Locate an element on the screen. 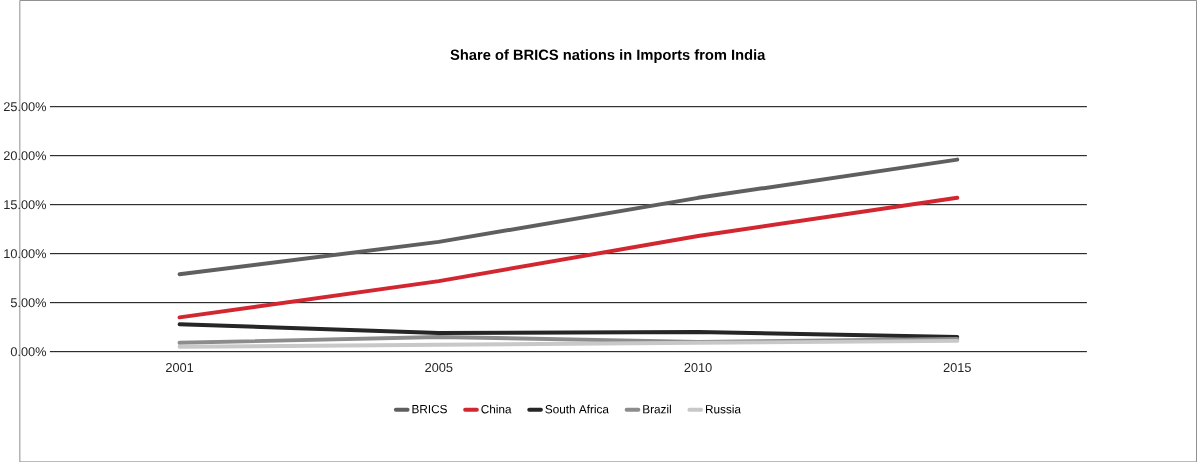 This screenshot has height=462, width=1197. legend-label: Brazil is located at coordinates (657, 409).